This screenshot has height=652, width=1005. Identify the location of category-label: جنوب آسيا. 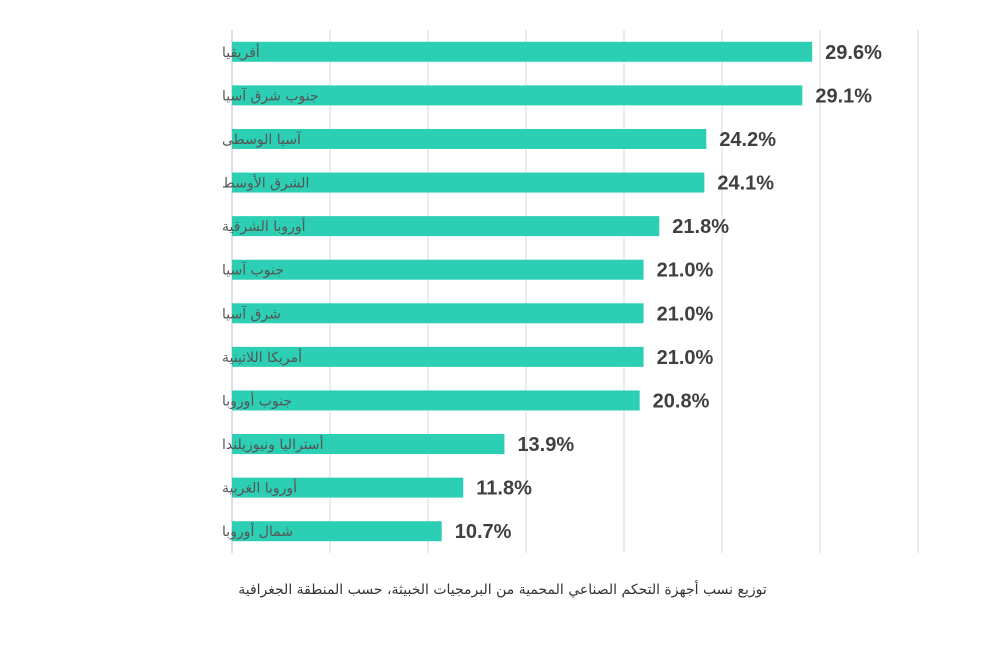
(253, 270).